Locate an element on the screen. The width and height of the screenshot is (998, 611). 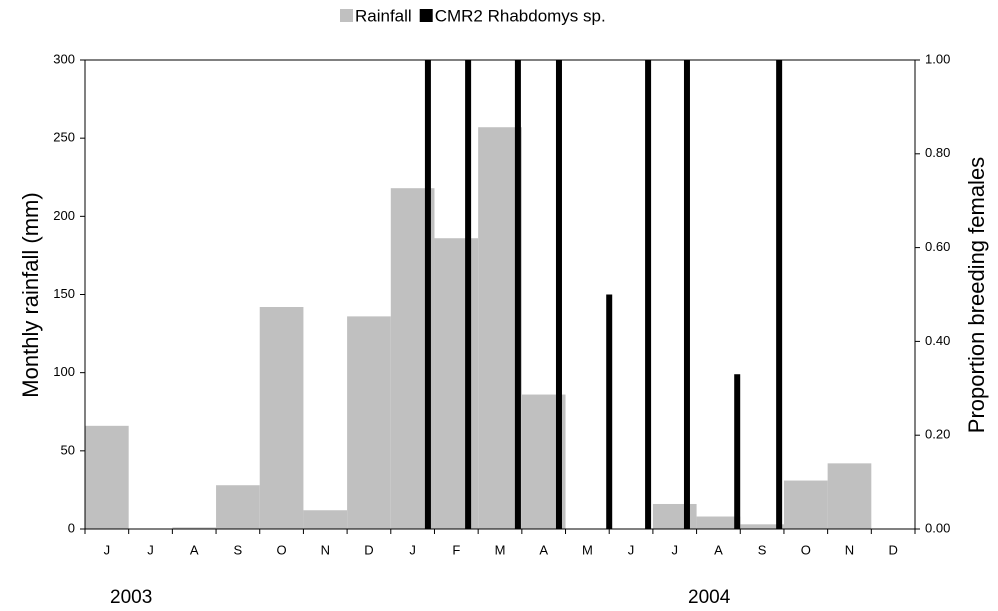
year-label: 2003 is located at coordinates (131, 597).